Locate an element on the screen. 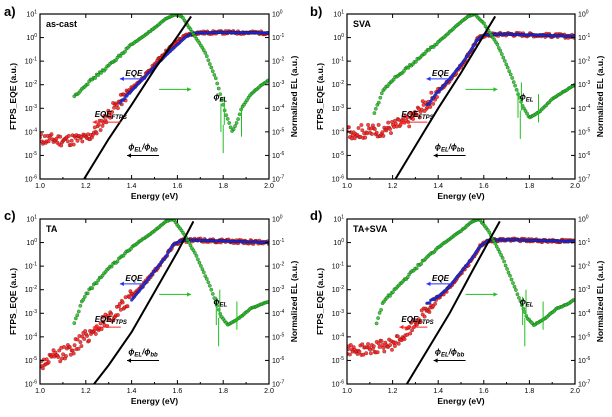  label-ratio-part: bb is located at coordinates (154, 151).